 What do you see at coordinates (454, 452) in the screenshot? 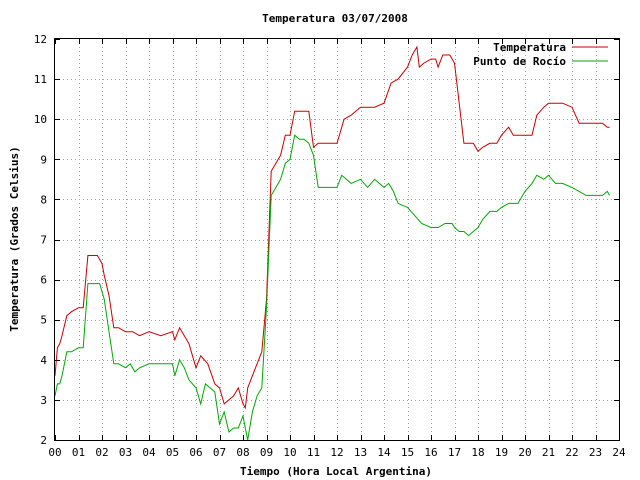
I see `x-tick-label: 17` at bounding box center [454, 452].